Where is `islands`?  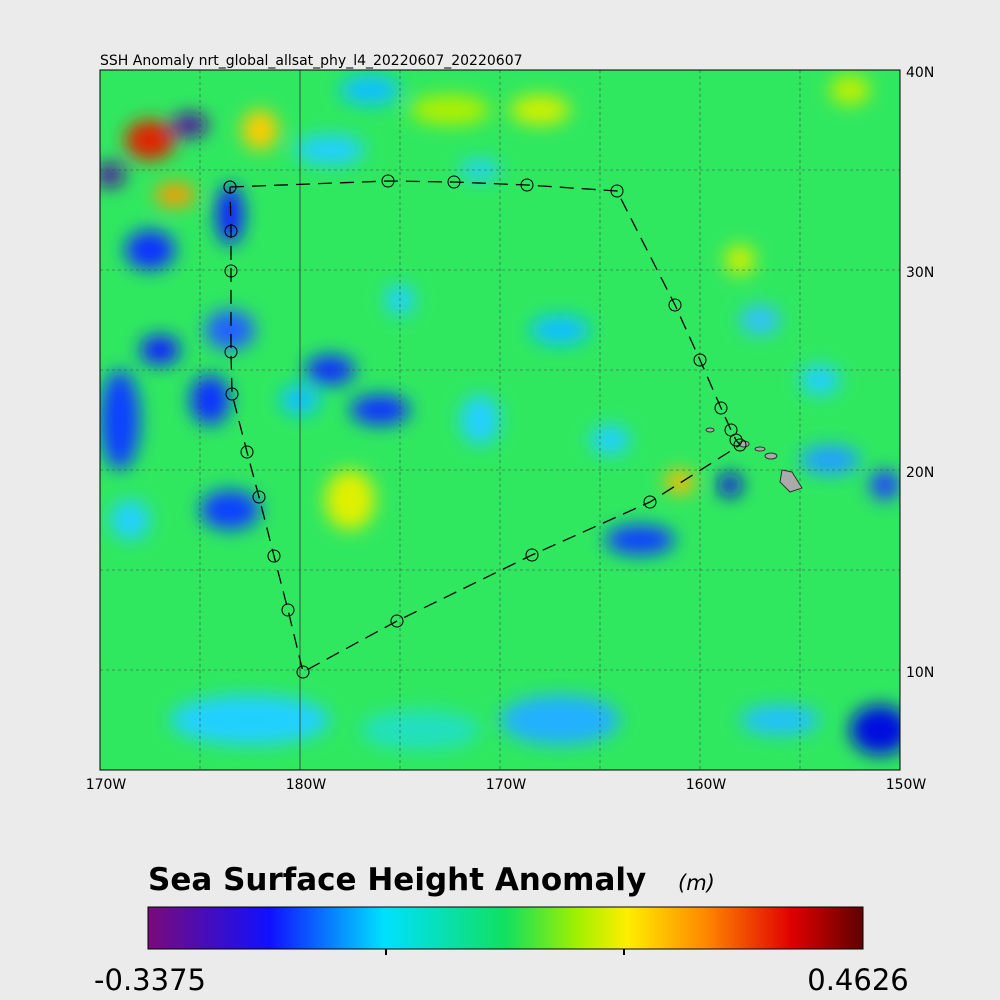
islands is located at coordinates (754, 460).